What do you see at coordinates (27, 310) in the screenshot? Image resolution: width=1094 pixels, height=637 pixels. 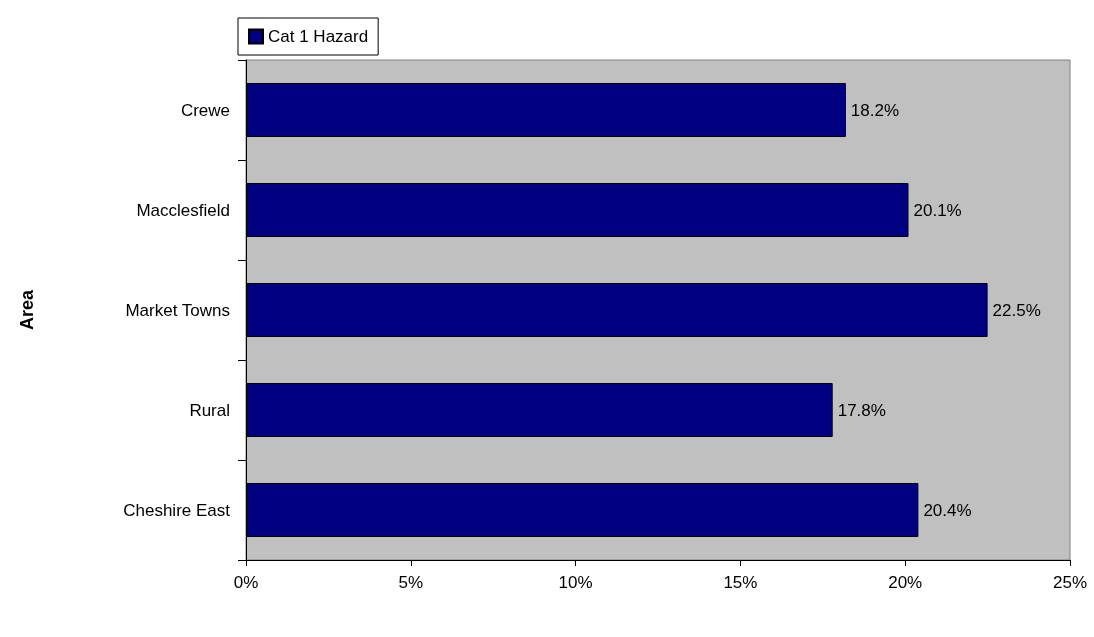 I see `y-axis-title: Area` at bounding box center [27, 310].